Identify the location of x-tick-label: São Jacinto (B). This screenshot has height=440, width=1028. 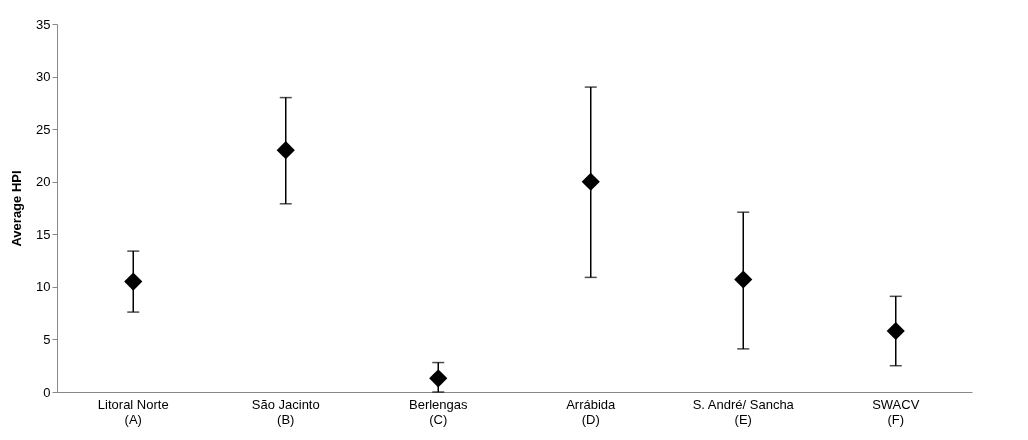
(285, 411).